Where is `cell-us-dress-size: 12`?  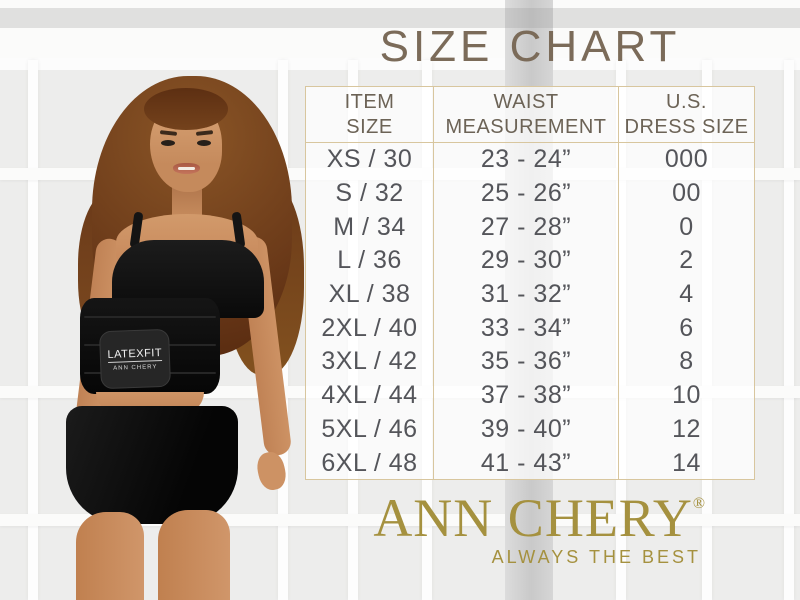 cell-us-dress-size: 12 is located at coordinates (686, 428).